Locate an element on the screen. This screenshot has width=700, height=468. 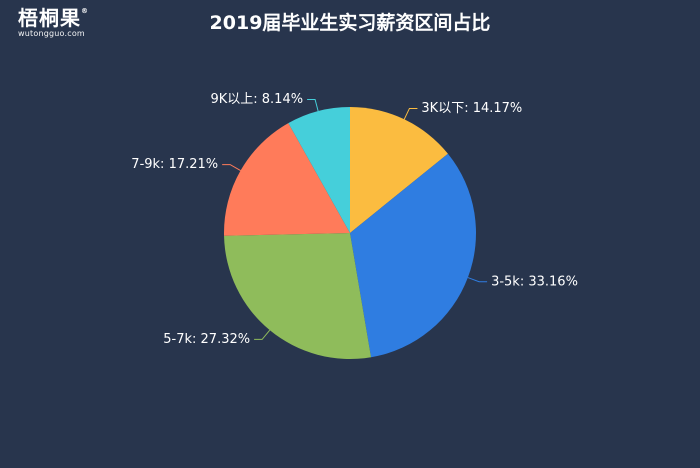
slice-label-3: 7-9k: 17.21% is located at coordinates (174, 164).